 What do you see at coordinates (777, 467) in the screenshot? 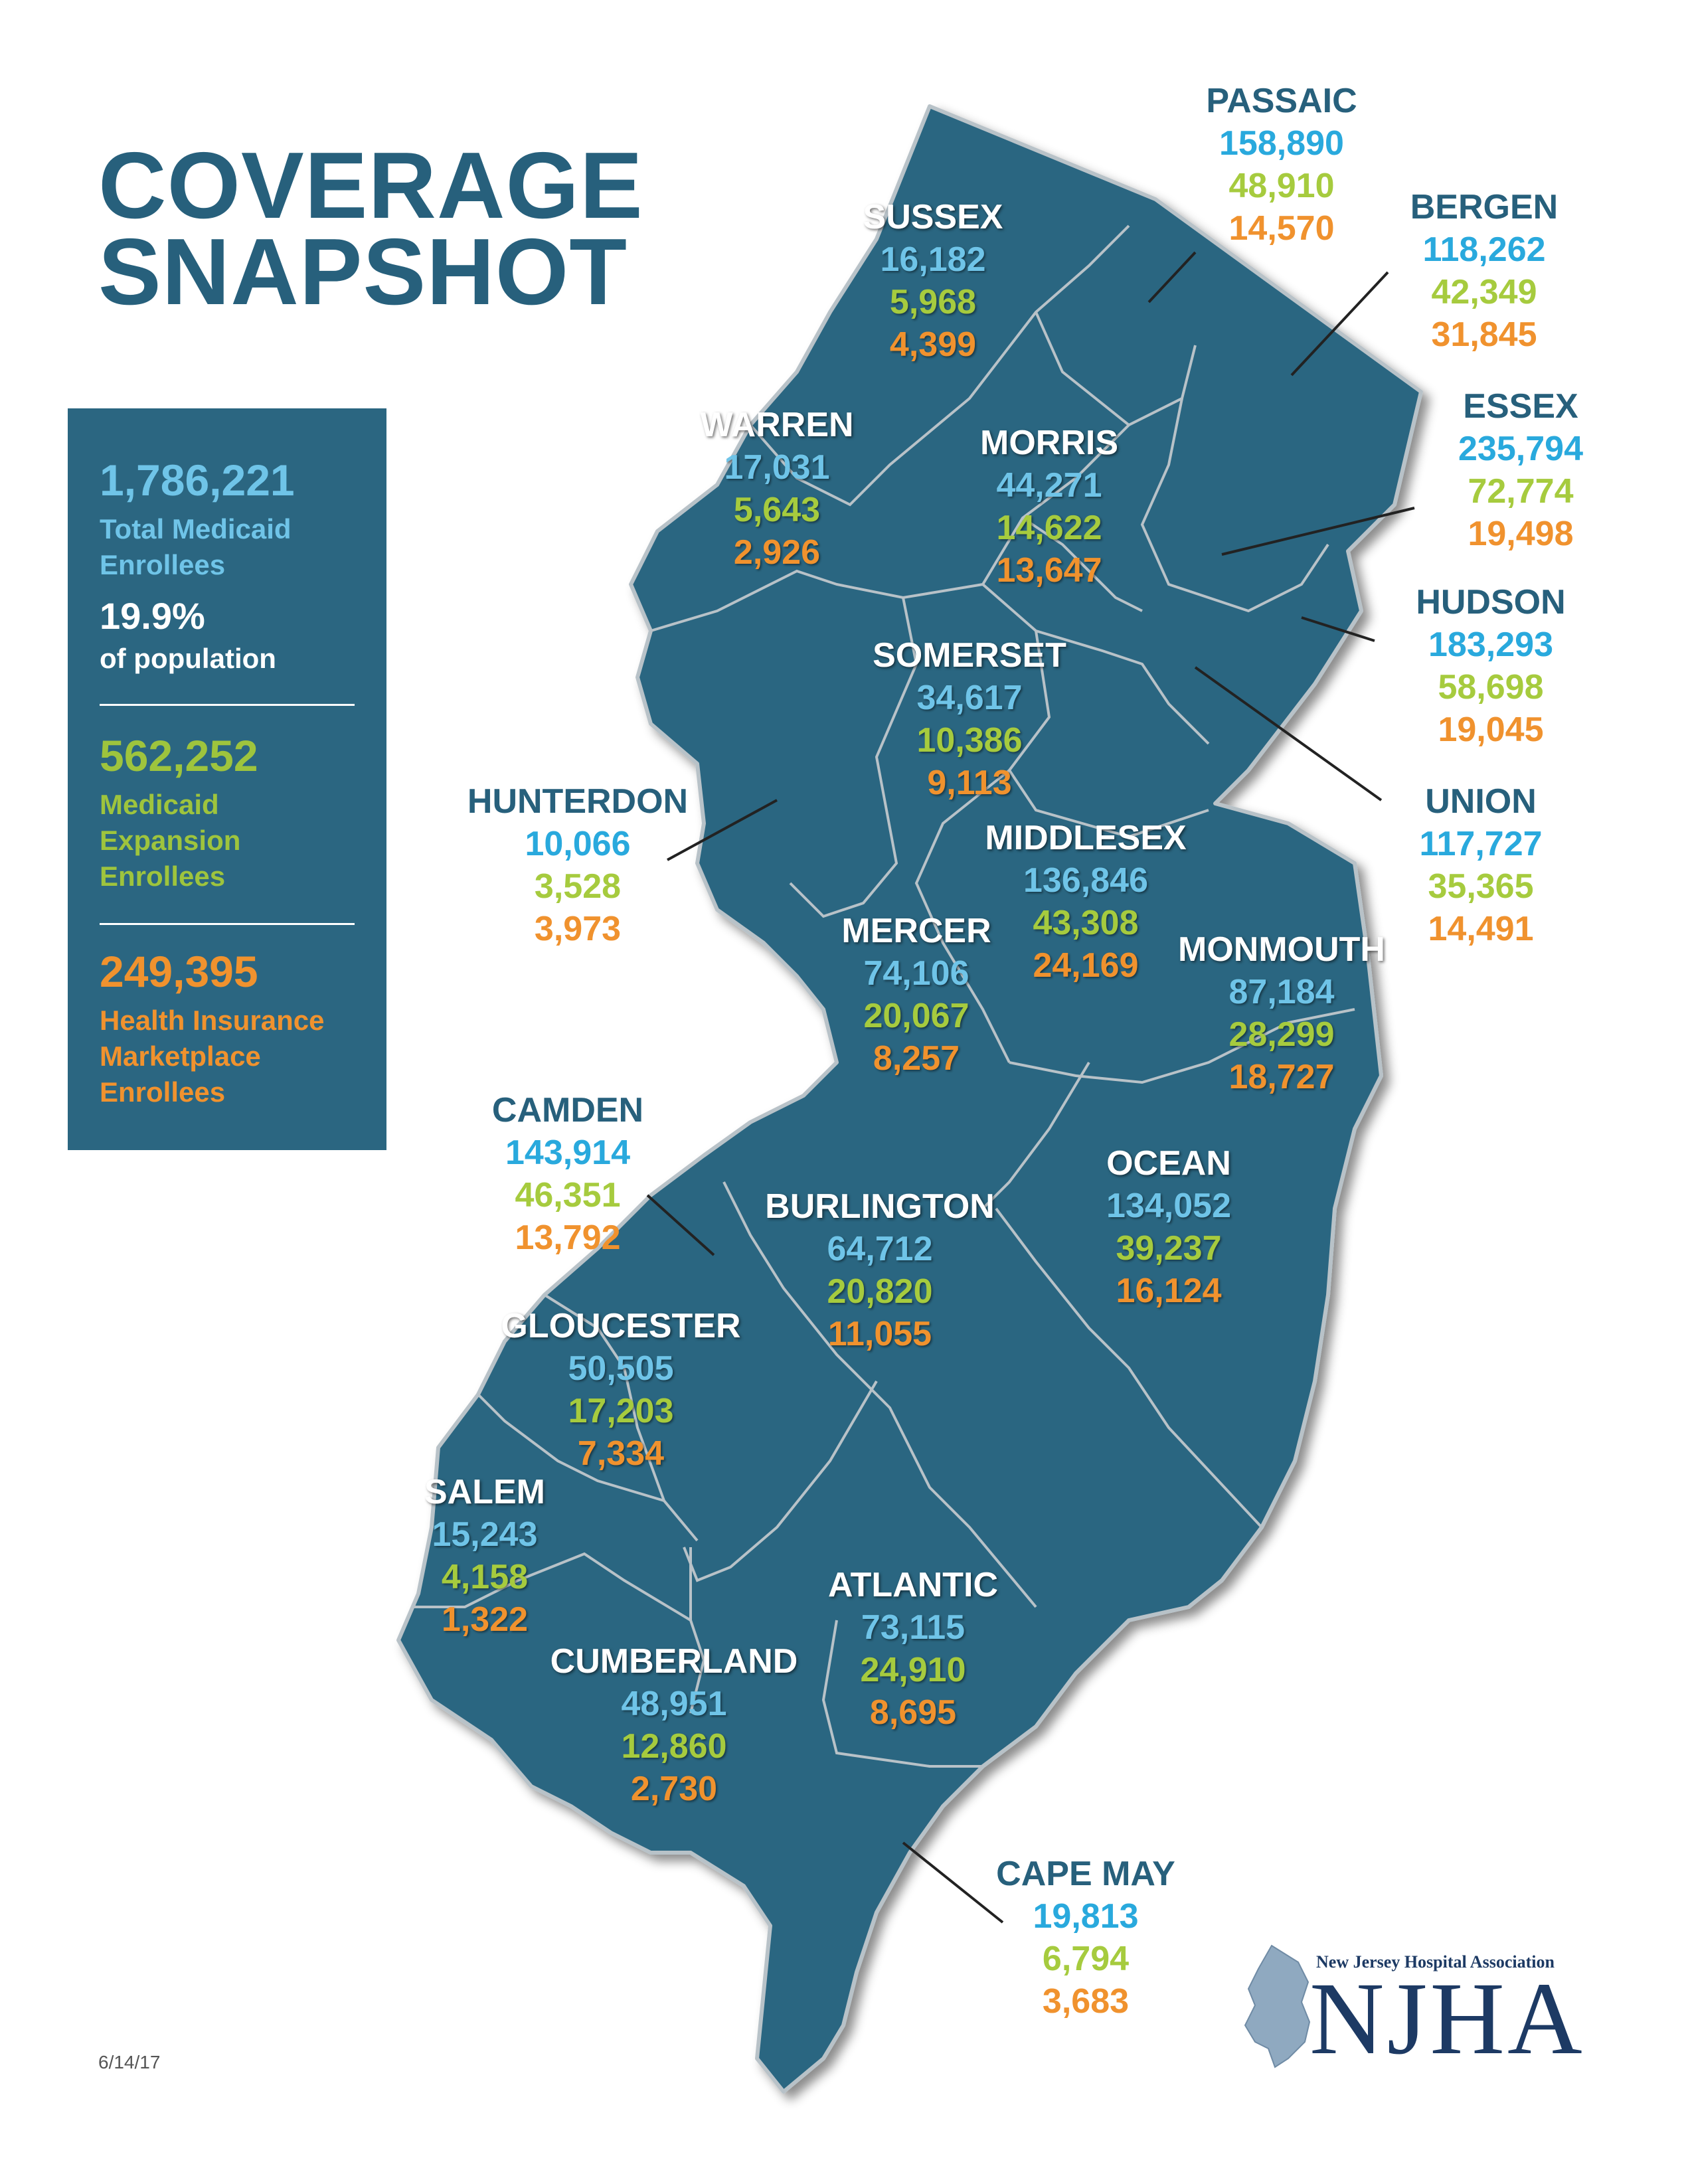
I see `medicaid-count: 17,031` at bounding box center [777, 467].